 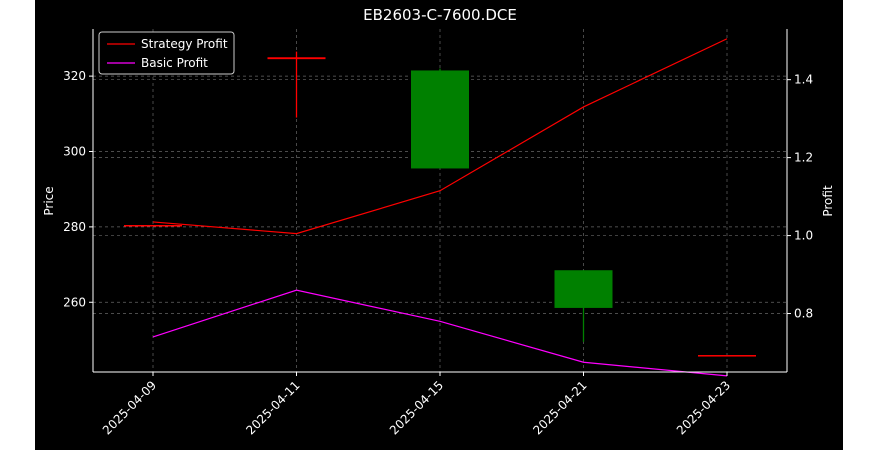 I want to click on chart-title: EB2603-C-7600.DCE, so click(x=440, y=15).